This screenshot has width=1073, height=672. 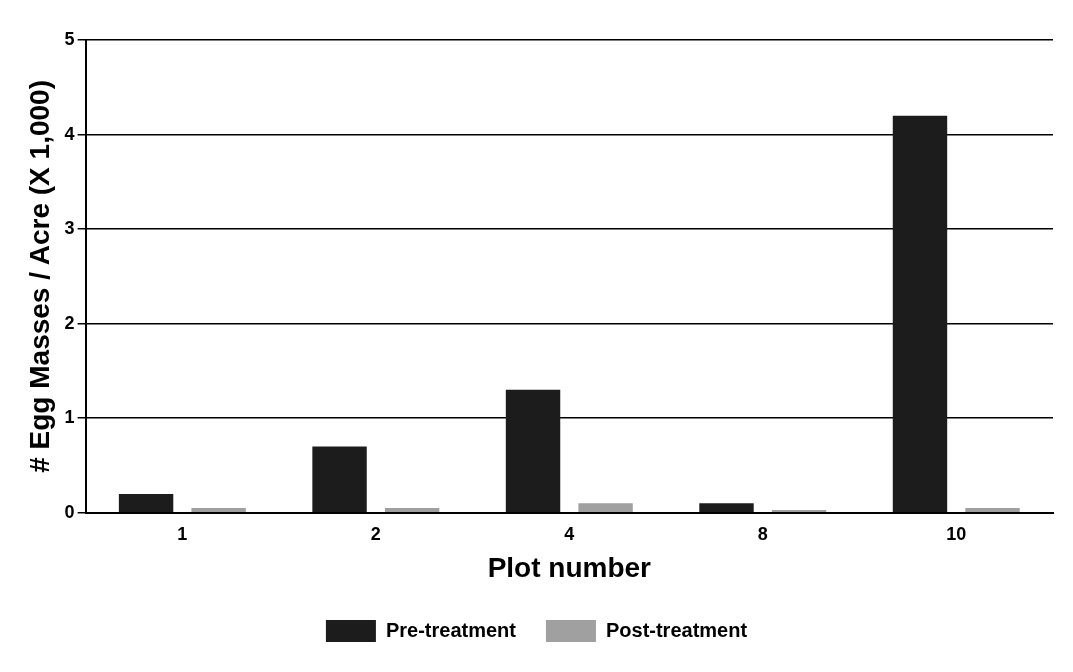 I want to click on x-tick-label: 8, so click(x=762, y=533).